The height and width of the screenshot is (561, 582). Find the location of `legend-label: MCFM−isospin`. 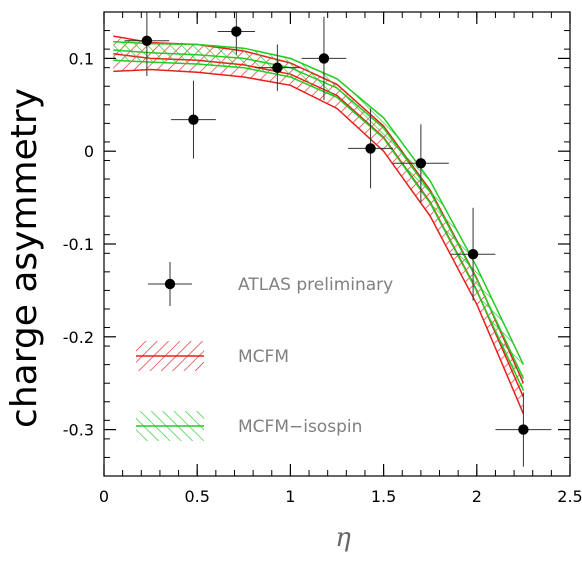

legend-label: MCFM−isospin is located at coordinates (300, 427).